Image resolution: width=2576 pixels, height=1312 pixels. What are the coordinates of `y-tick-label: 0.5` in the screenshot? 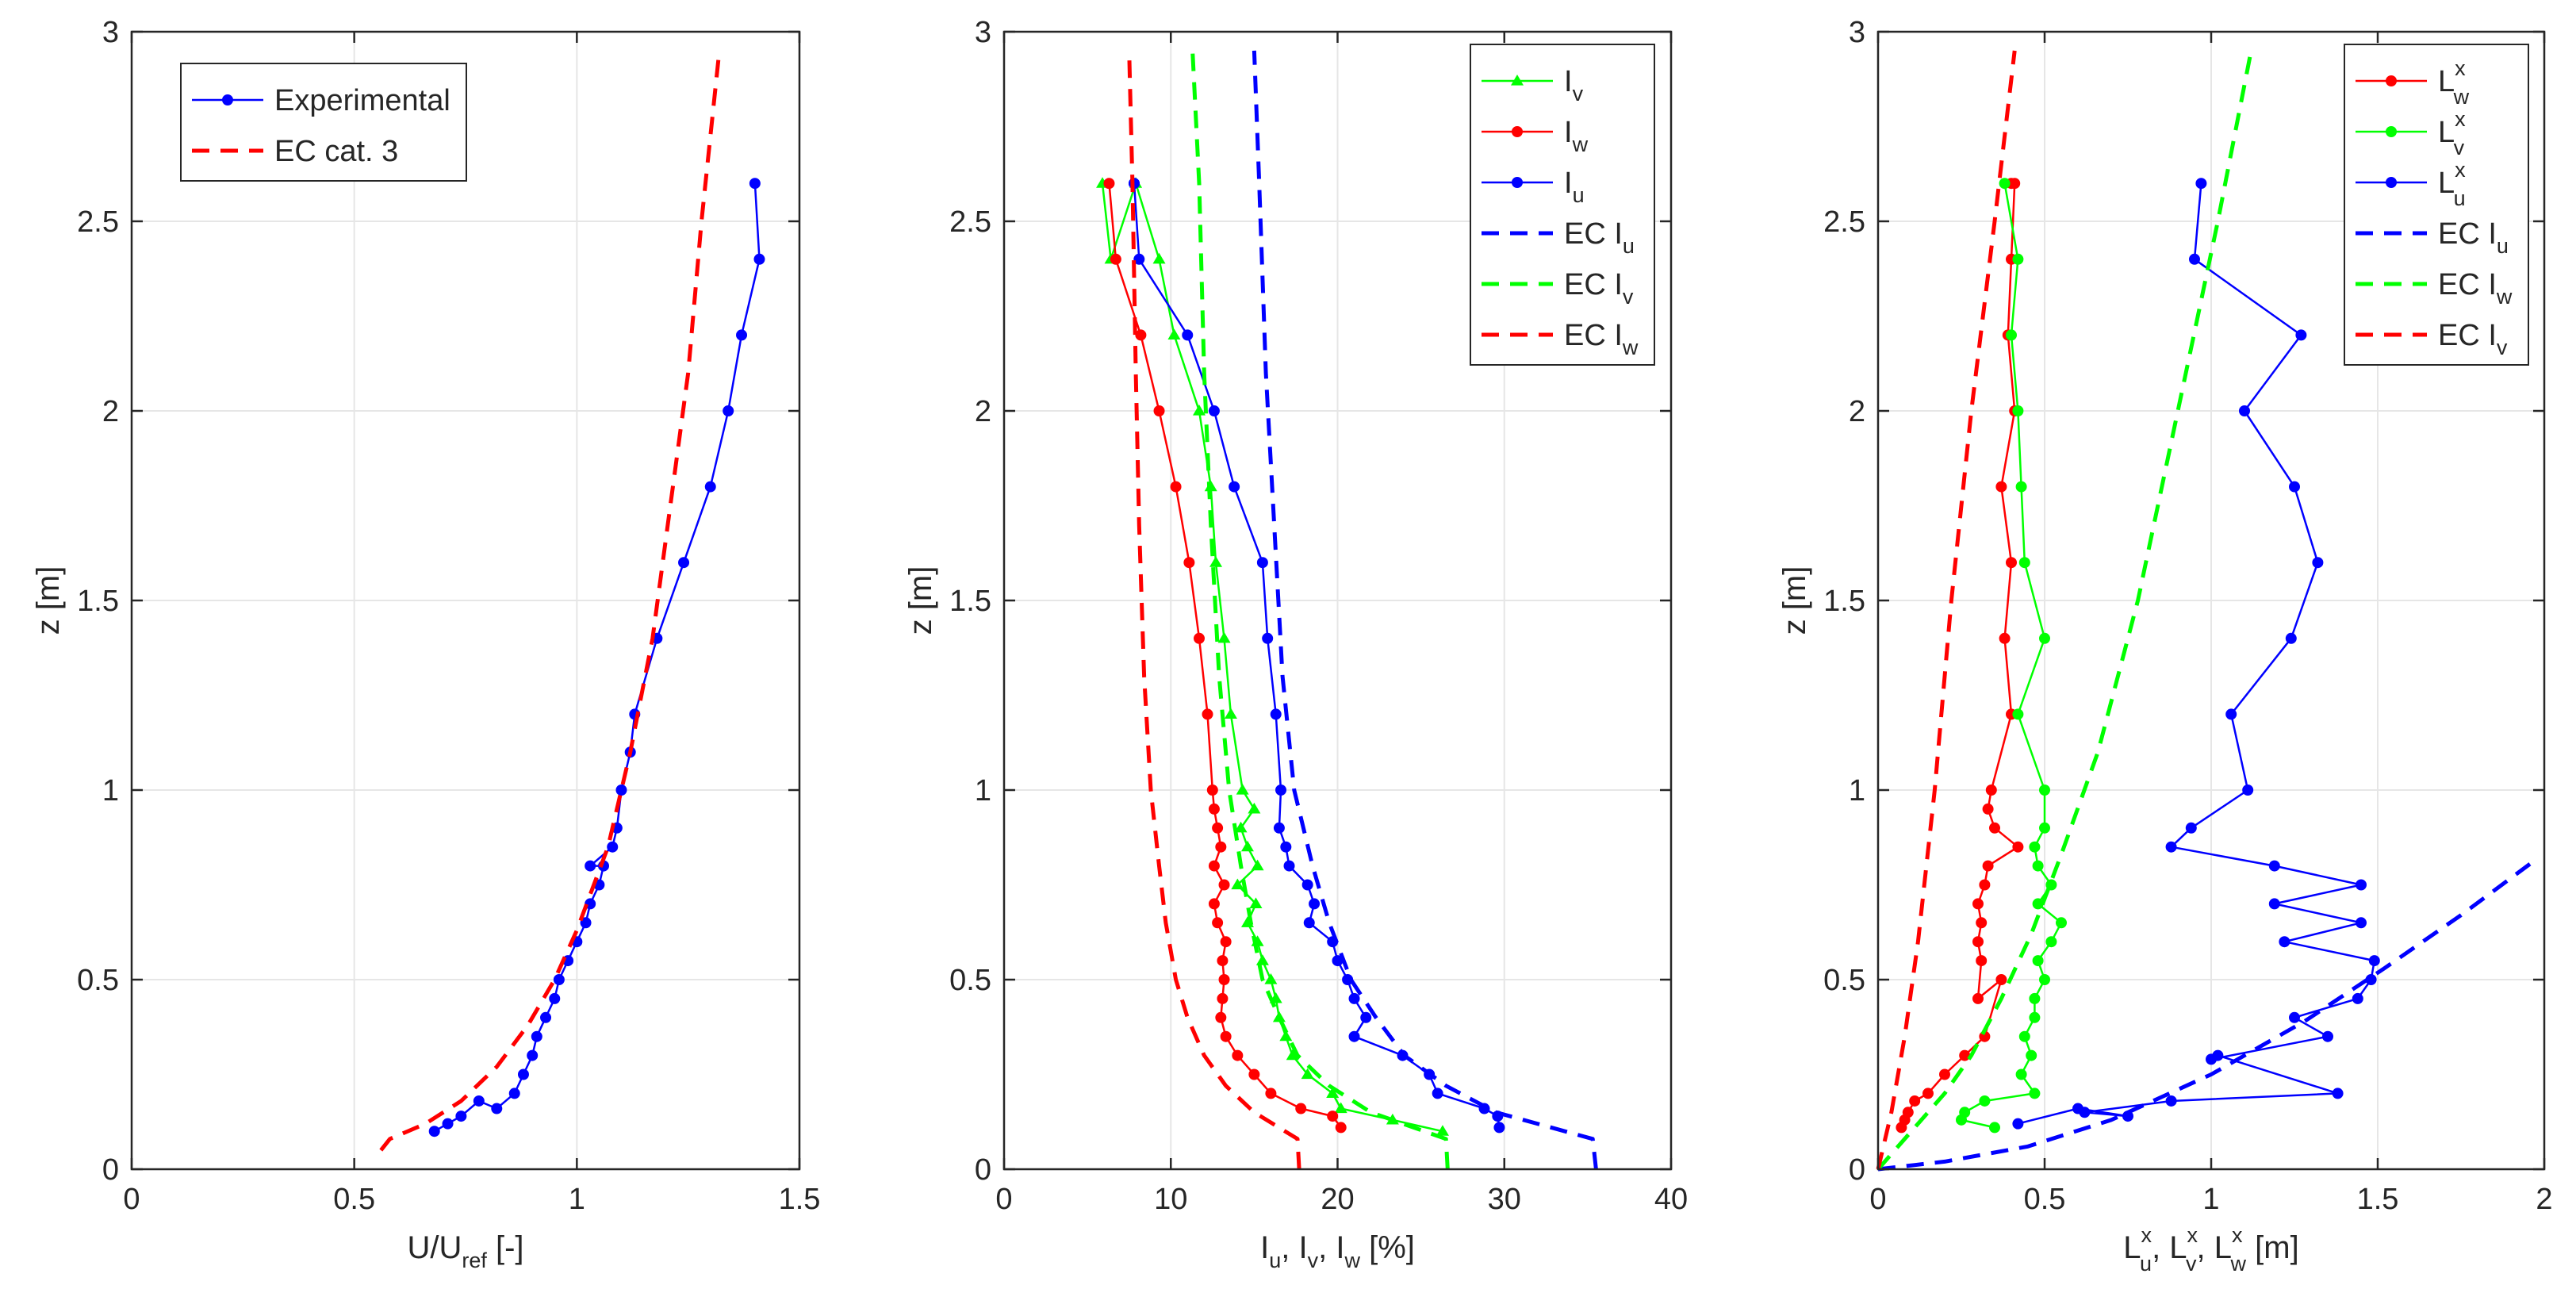 It's located at (98, 980).